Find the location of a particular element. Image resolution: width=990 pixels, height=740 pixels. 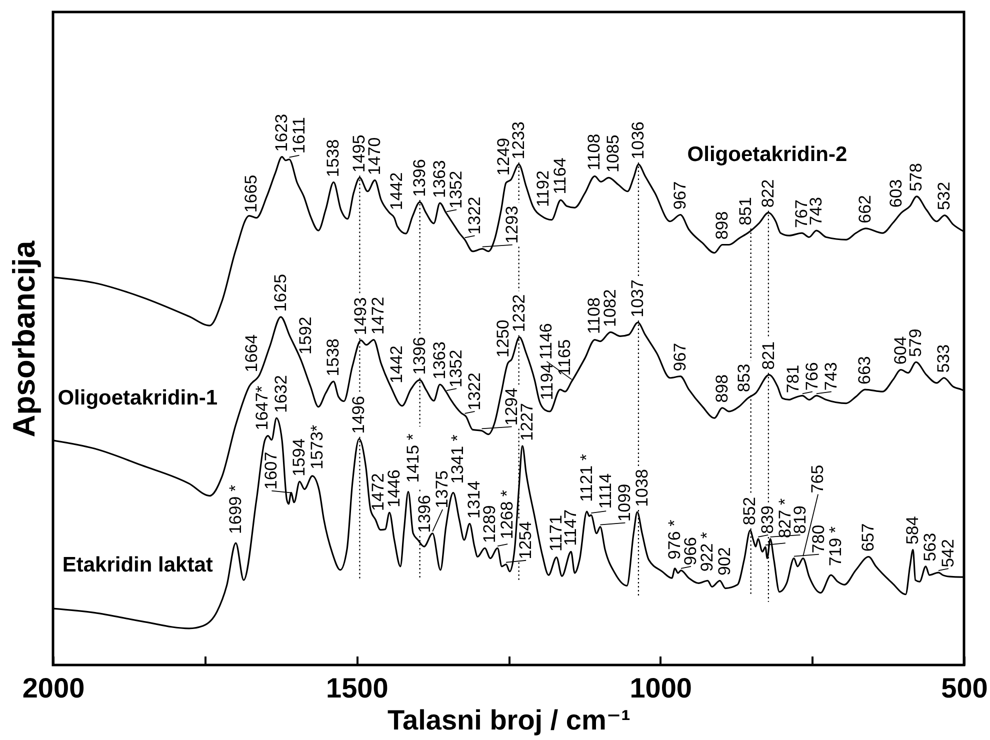

annotation: 663 is located at coordinates (864, 370).